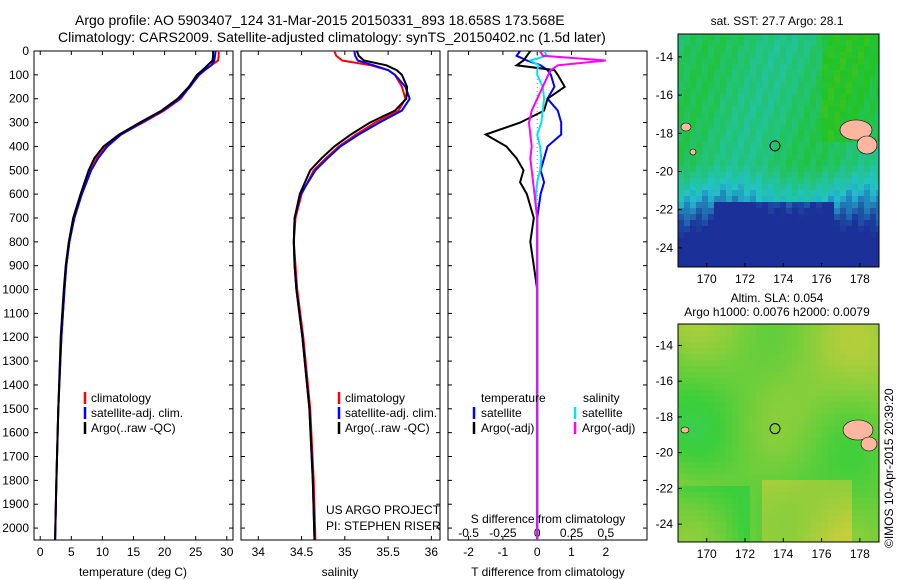  I want to click on map-y-tick-label: -22, so click(665, 488).